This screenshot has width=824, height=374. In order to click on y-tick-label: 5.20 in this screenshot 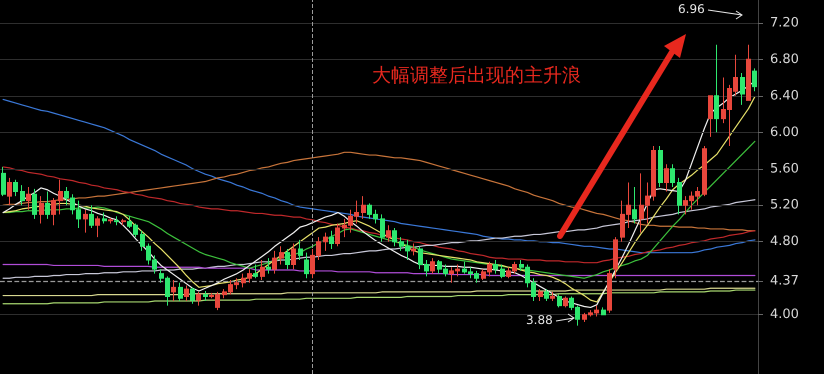, I will do `click(784, 205)`.